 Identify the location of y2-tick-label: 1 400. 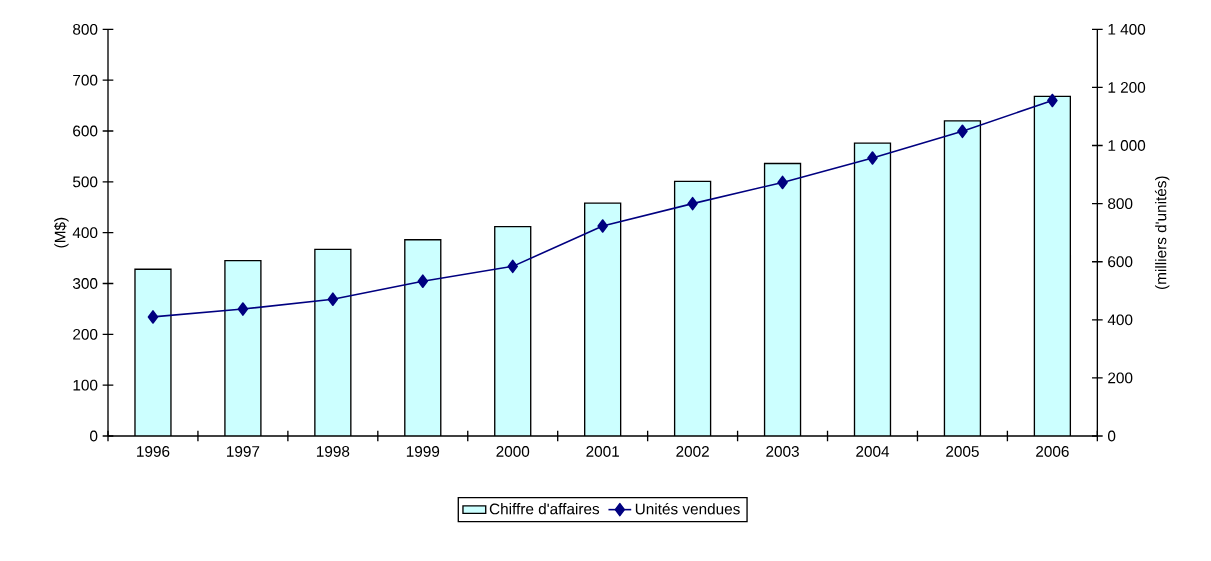
(1127, 29).